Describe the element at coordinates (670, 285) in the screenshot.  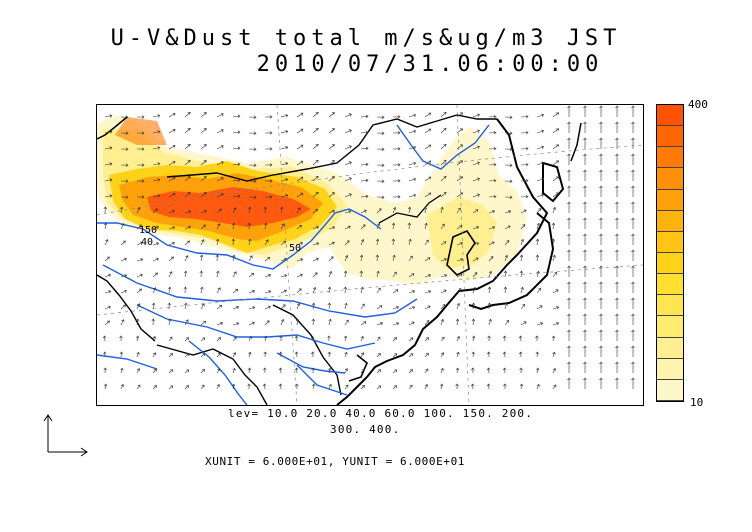
I see `colorbar-segment` at that location.